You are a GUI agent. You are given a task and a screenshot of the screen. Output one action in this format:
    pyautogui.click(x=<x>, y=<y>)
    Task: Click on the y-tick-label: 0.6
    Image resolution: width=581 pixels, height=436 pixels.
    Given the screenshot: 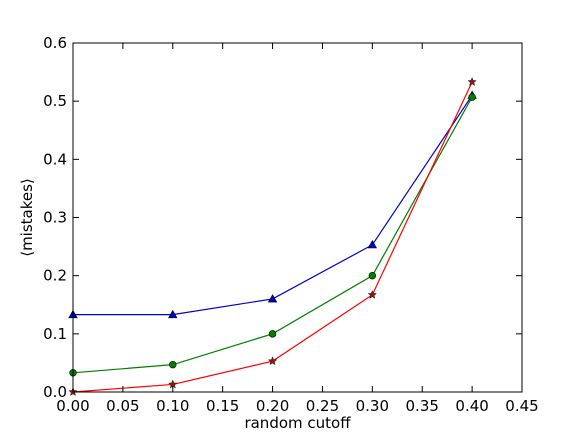 What is the action you would take?
    pyautogui.click(x=55, y=43)
    